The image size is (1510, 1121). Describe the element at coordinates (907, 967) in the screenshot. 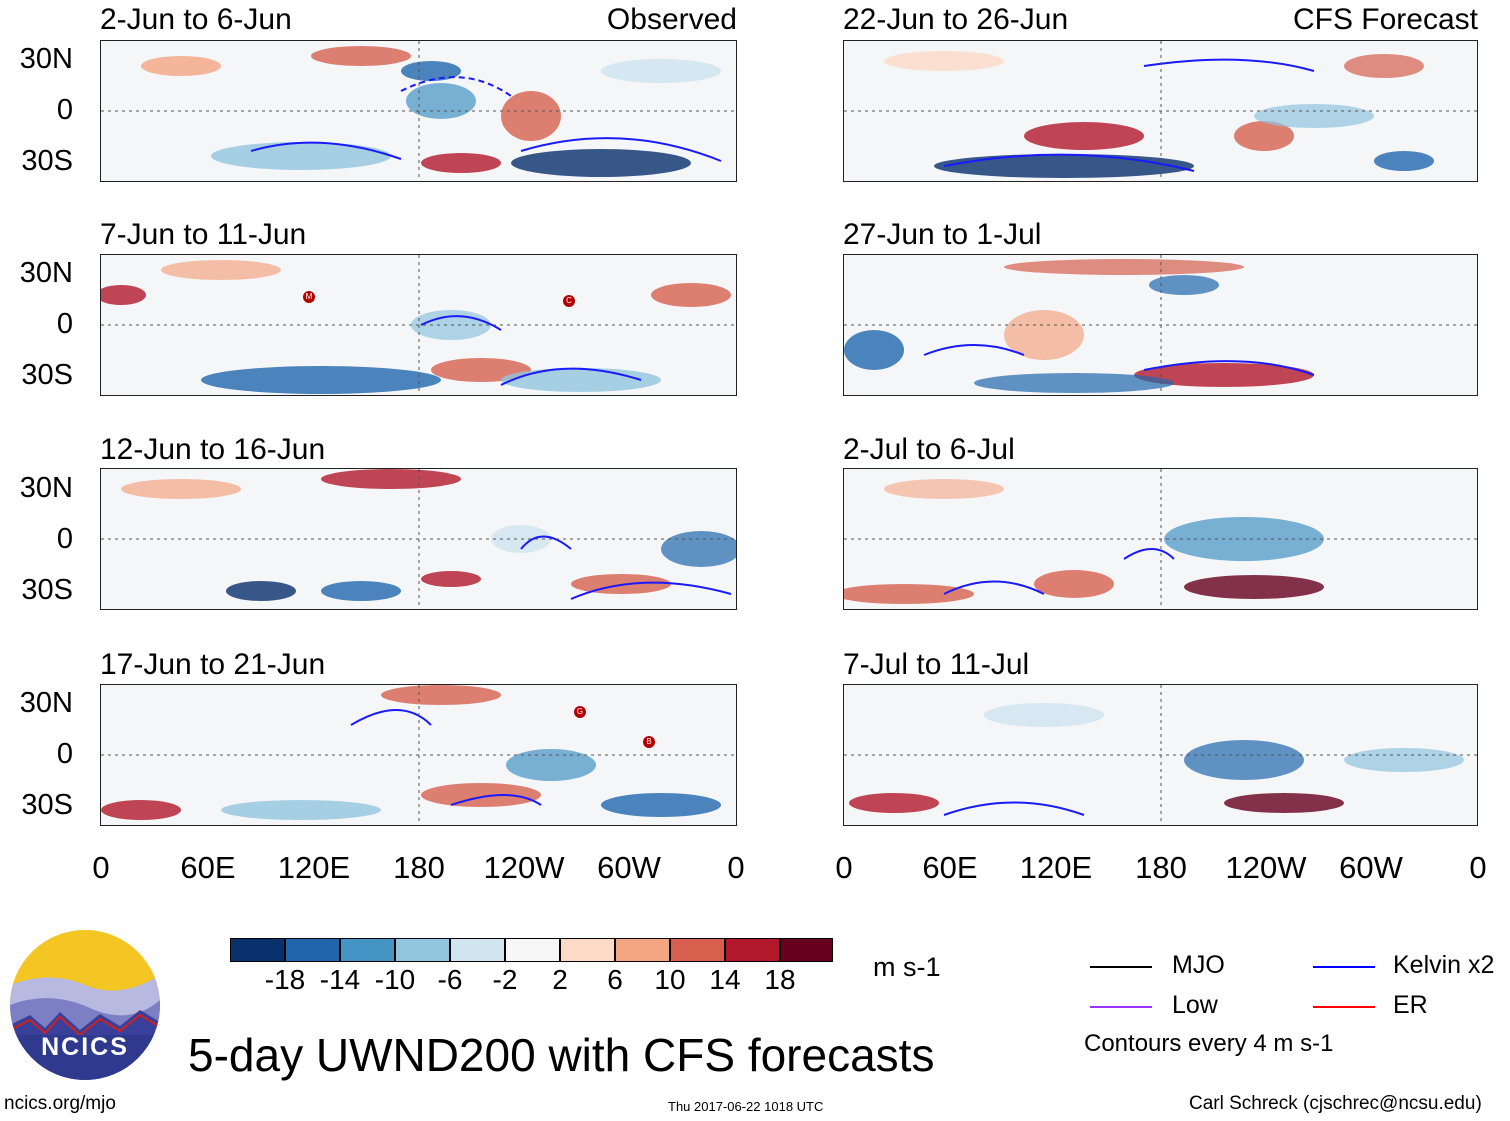

I see `colorbar-units: m s-1` at that location.